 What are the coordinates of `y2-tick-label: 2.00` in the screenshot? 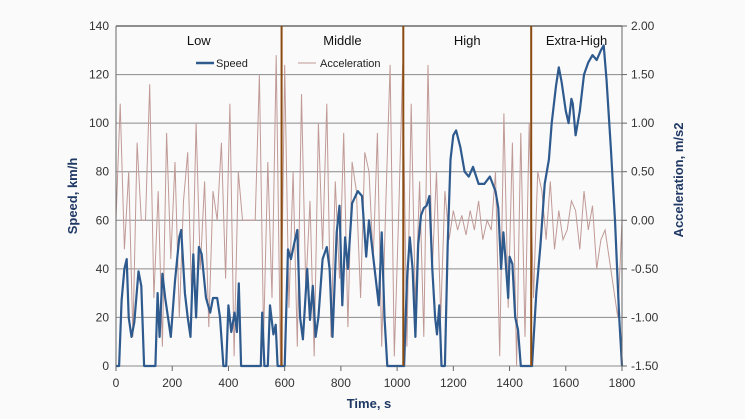 It's located at (643, 26).